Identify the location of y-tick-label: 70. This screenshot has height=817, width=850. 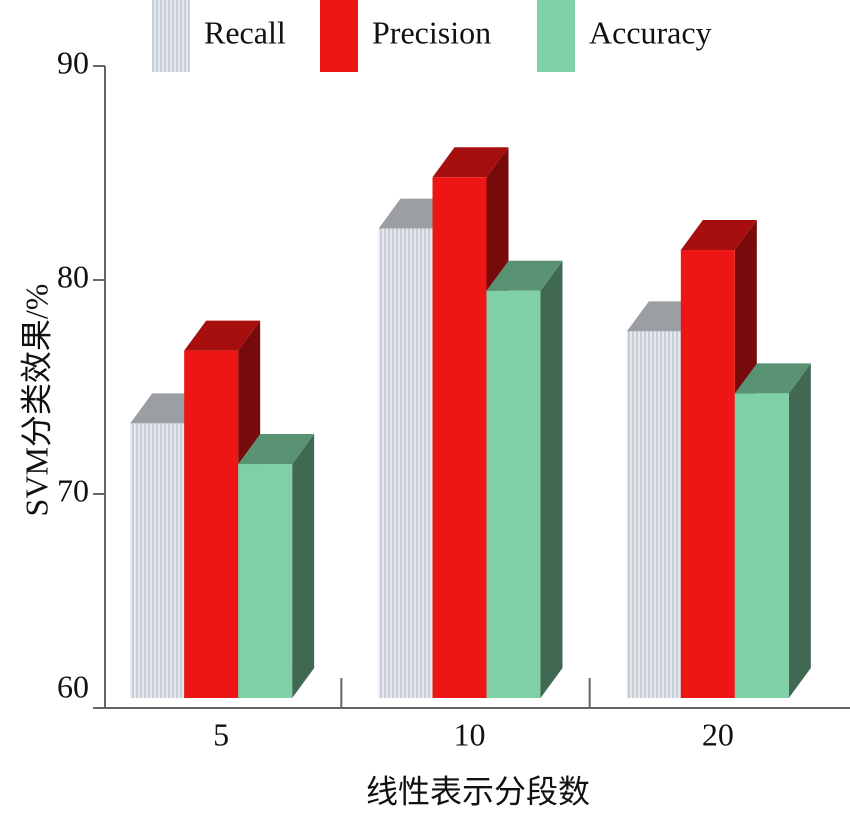
(73, 490).